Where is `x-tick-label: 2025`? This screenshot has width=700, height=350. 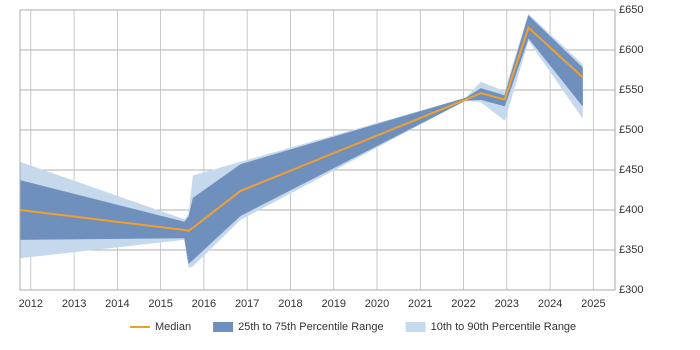 x-tick-label: 2025 is located at coordinates (593, 304).